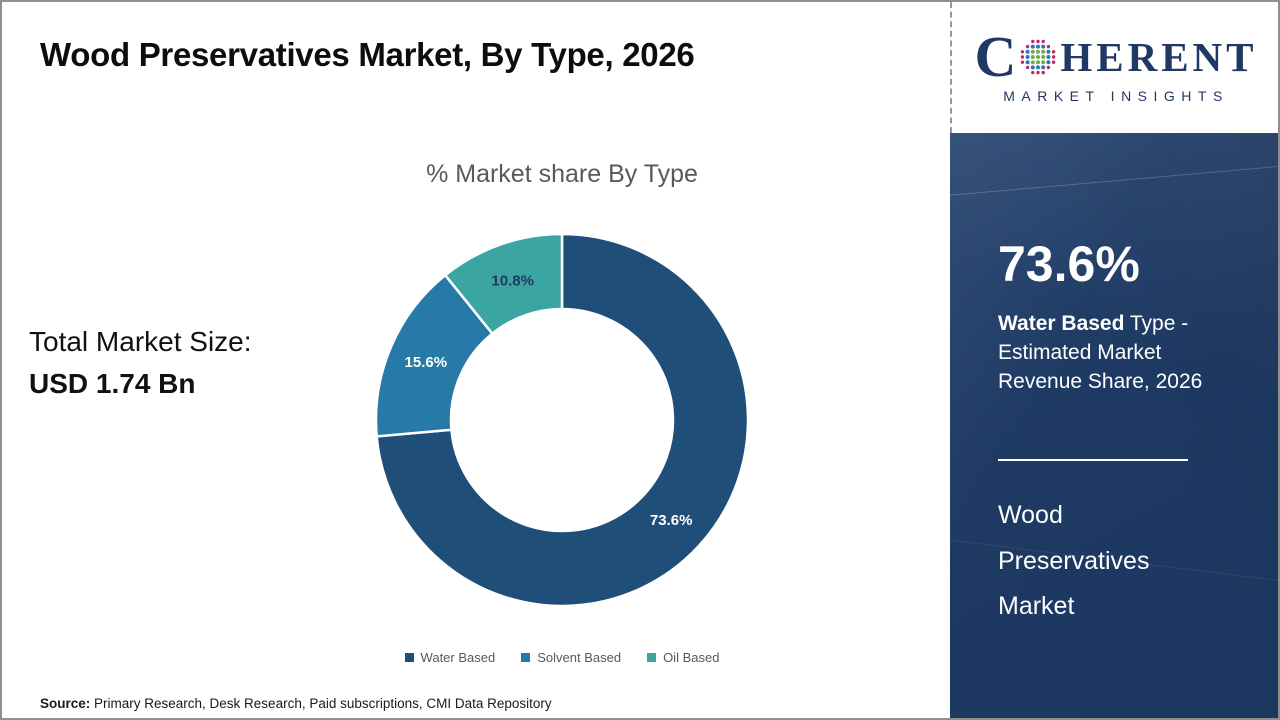 The width and height of the screenshot is (1280, 720). I want to click on brand-logo-area: C HERENT MARKET INSIGHTS, so click(1114, 67).